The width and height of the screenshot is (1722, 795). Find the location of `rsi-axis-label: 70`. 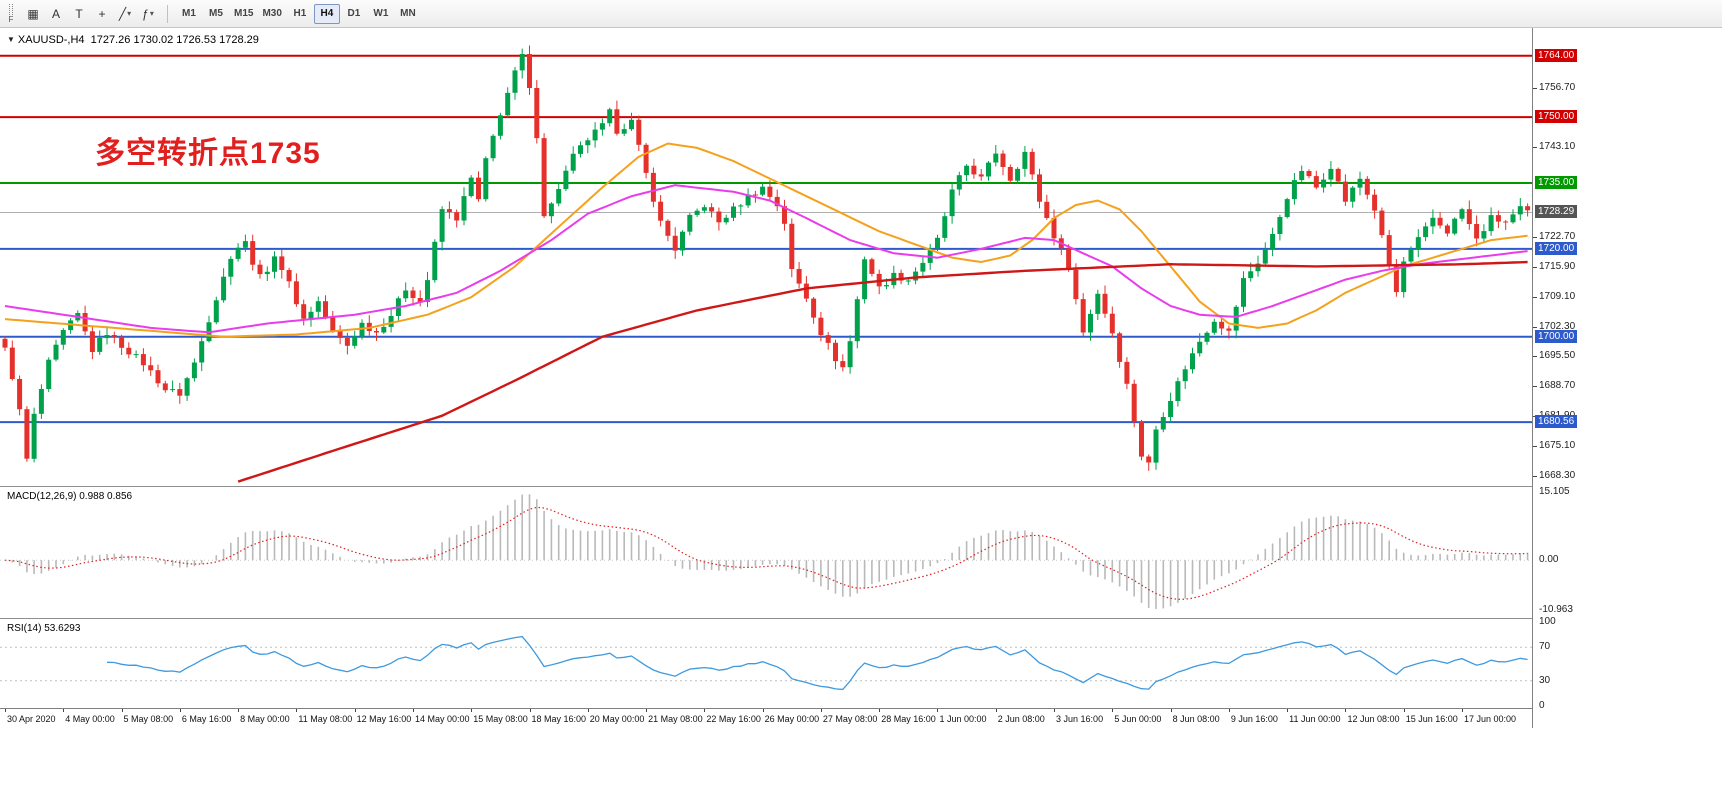

rsi-axis-label: 70 is located at coordinates (1545, 647).